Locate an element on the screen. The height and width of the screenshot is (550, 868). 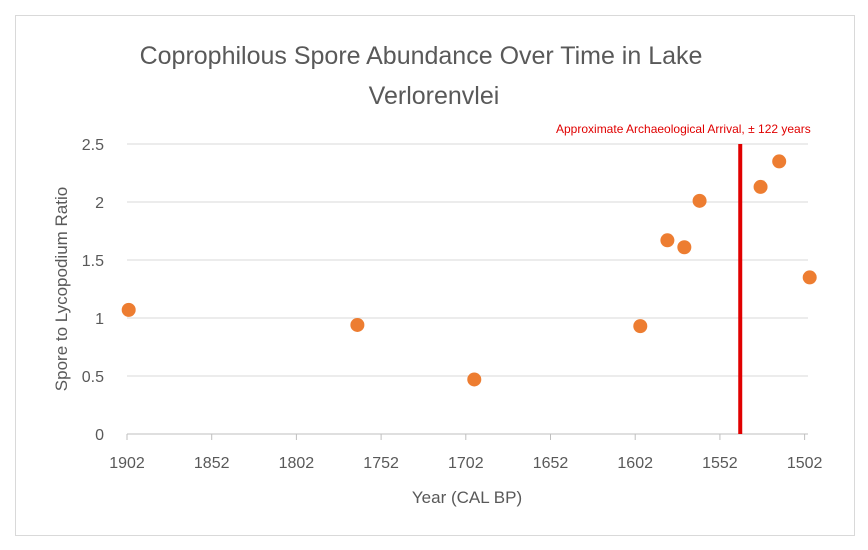
x-tick-label: 1702 is located at coordinates (466, 463).